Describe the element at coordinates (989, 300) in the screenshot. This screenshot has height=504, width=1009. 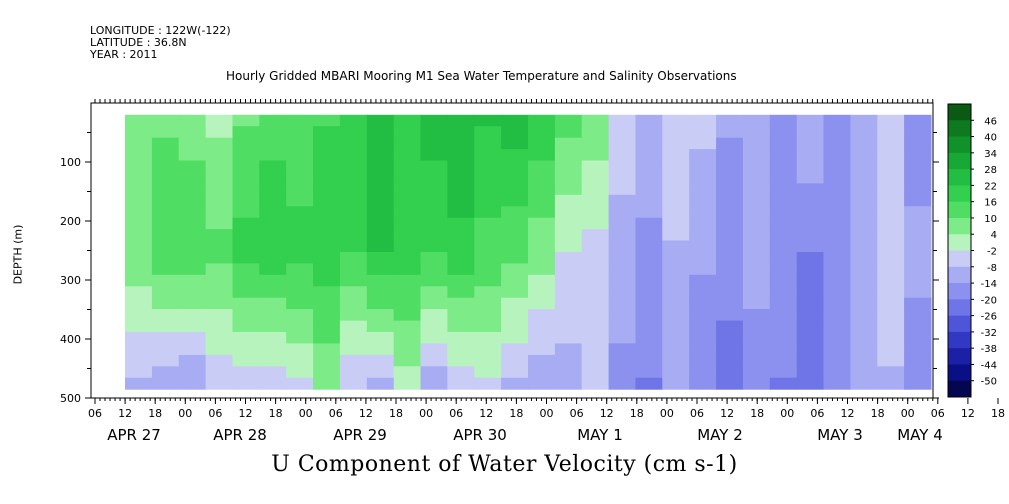
I see `colorbar-label: -20` at that location.